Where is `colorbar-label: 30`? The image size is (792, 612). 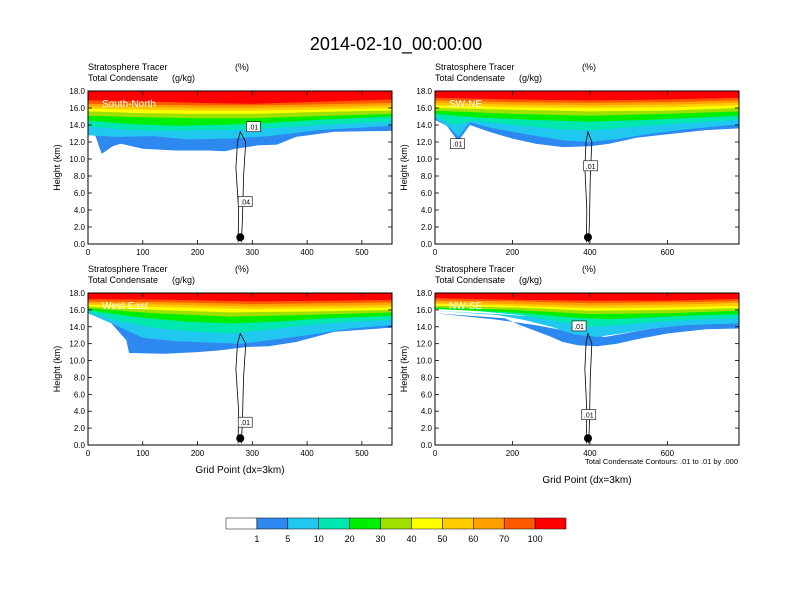
colorbar-label: 30 is located at coordinates (381, 539).